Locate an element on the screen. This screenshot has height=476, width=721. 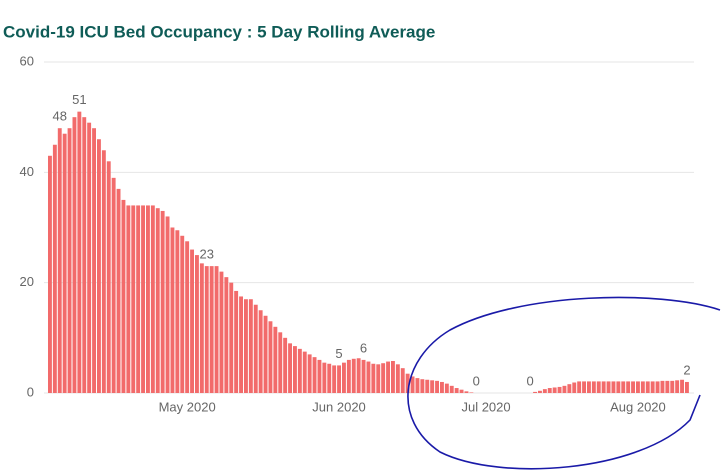
data-label: 6 is located at coordinates (363, 347).